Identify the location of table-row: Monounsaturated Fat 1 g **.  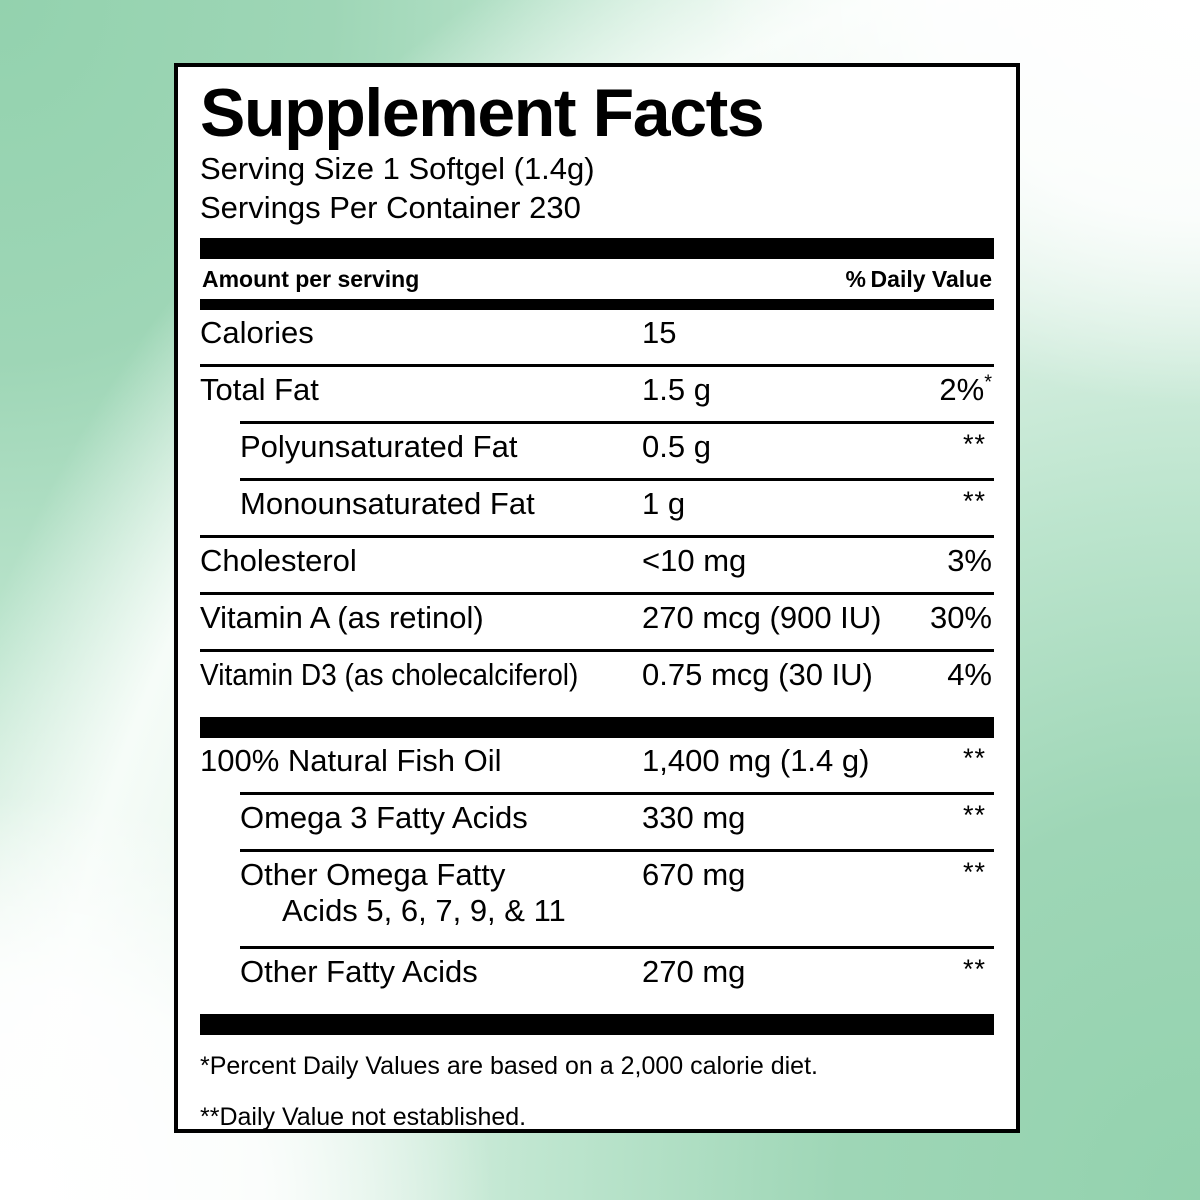
(597, 508).